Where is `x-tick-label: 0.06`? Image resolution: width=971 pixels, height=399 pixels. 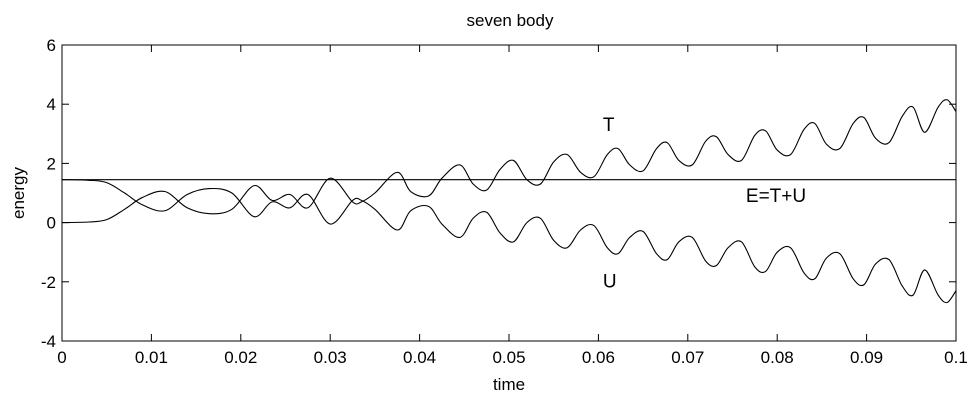
x-tick-label: 0.06 is located at coordinates (598, 357).